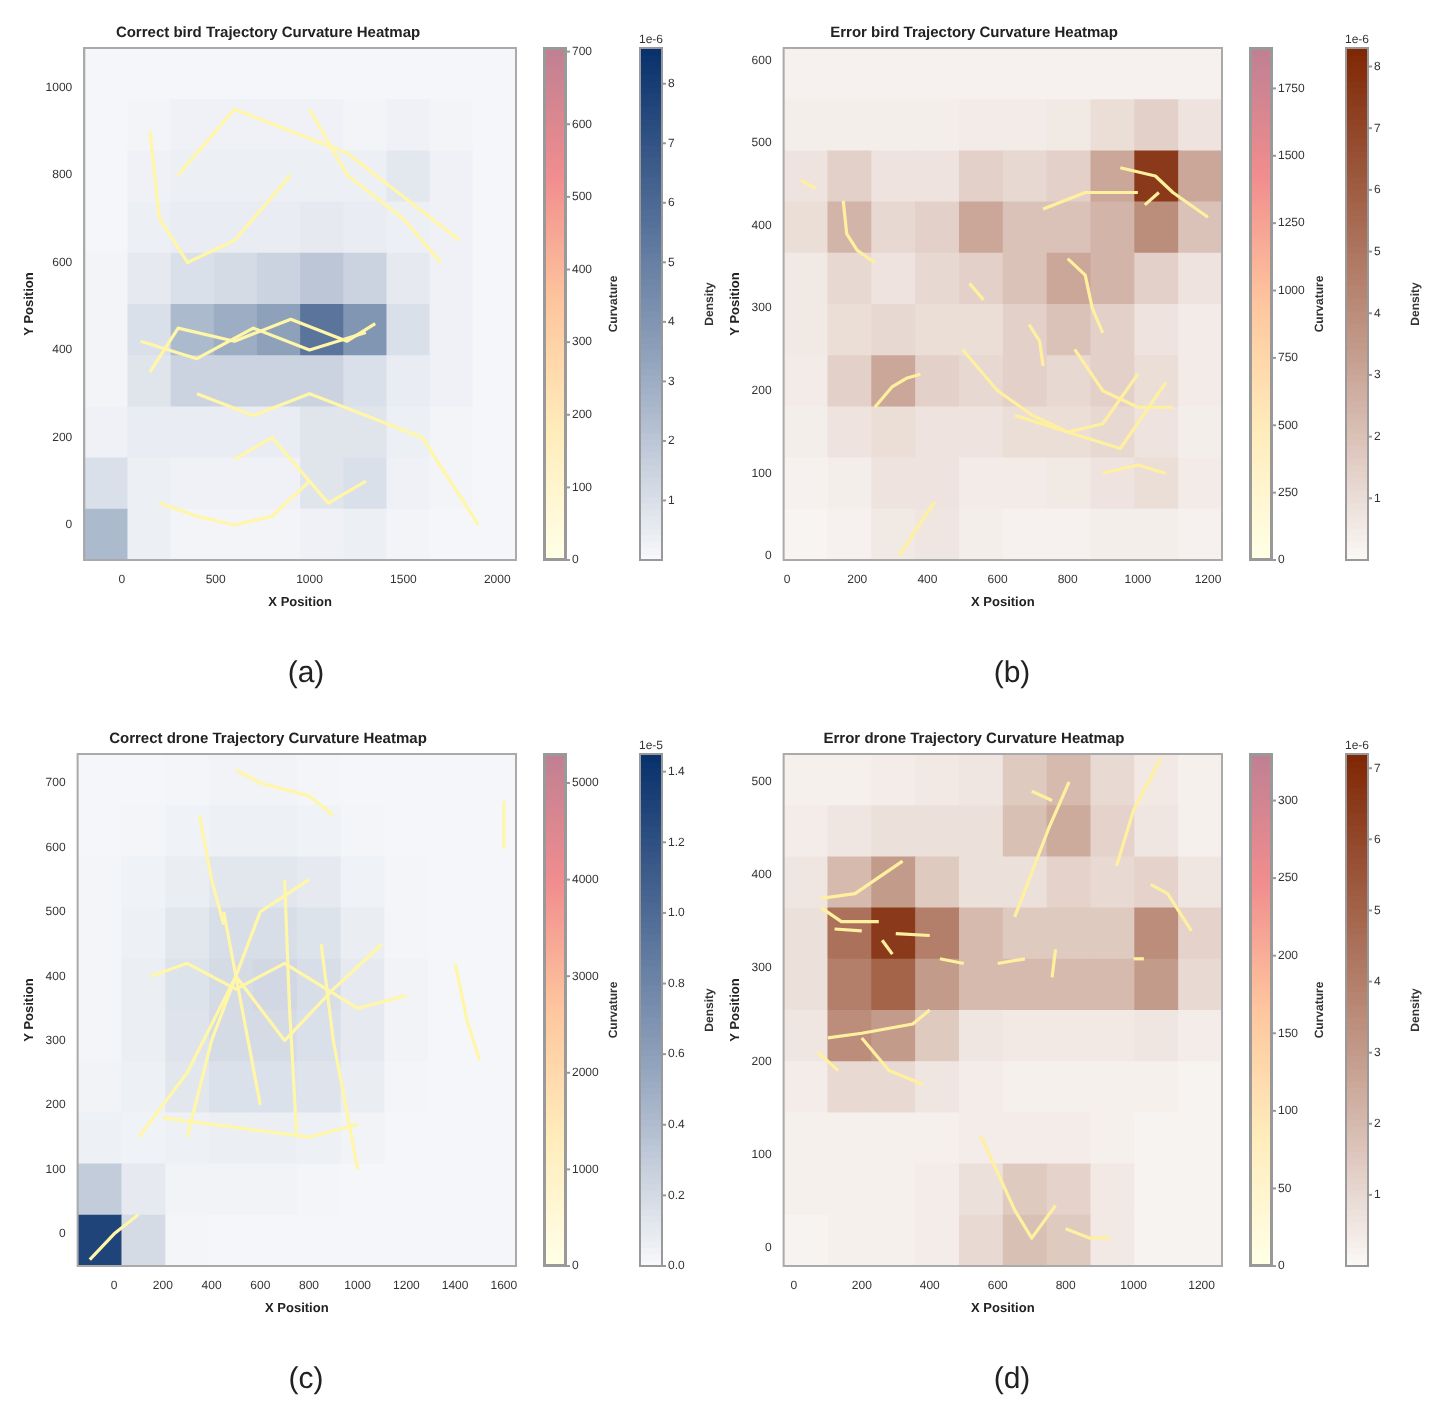  Describe the element at coordinates (1012, 1379) in the screenshot. I see `text: (d)` at that location.